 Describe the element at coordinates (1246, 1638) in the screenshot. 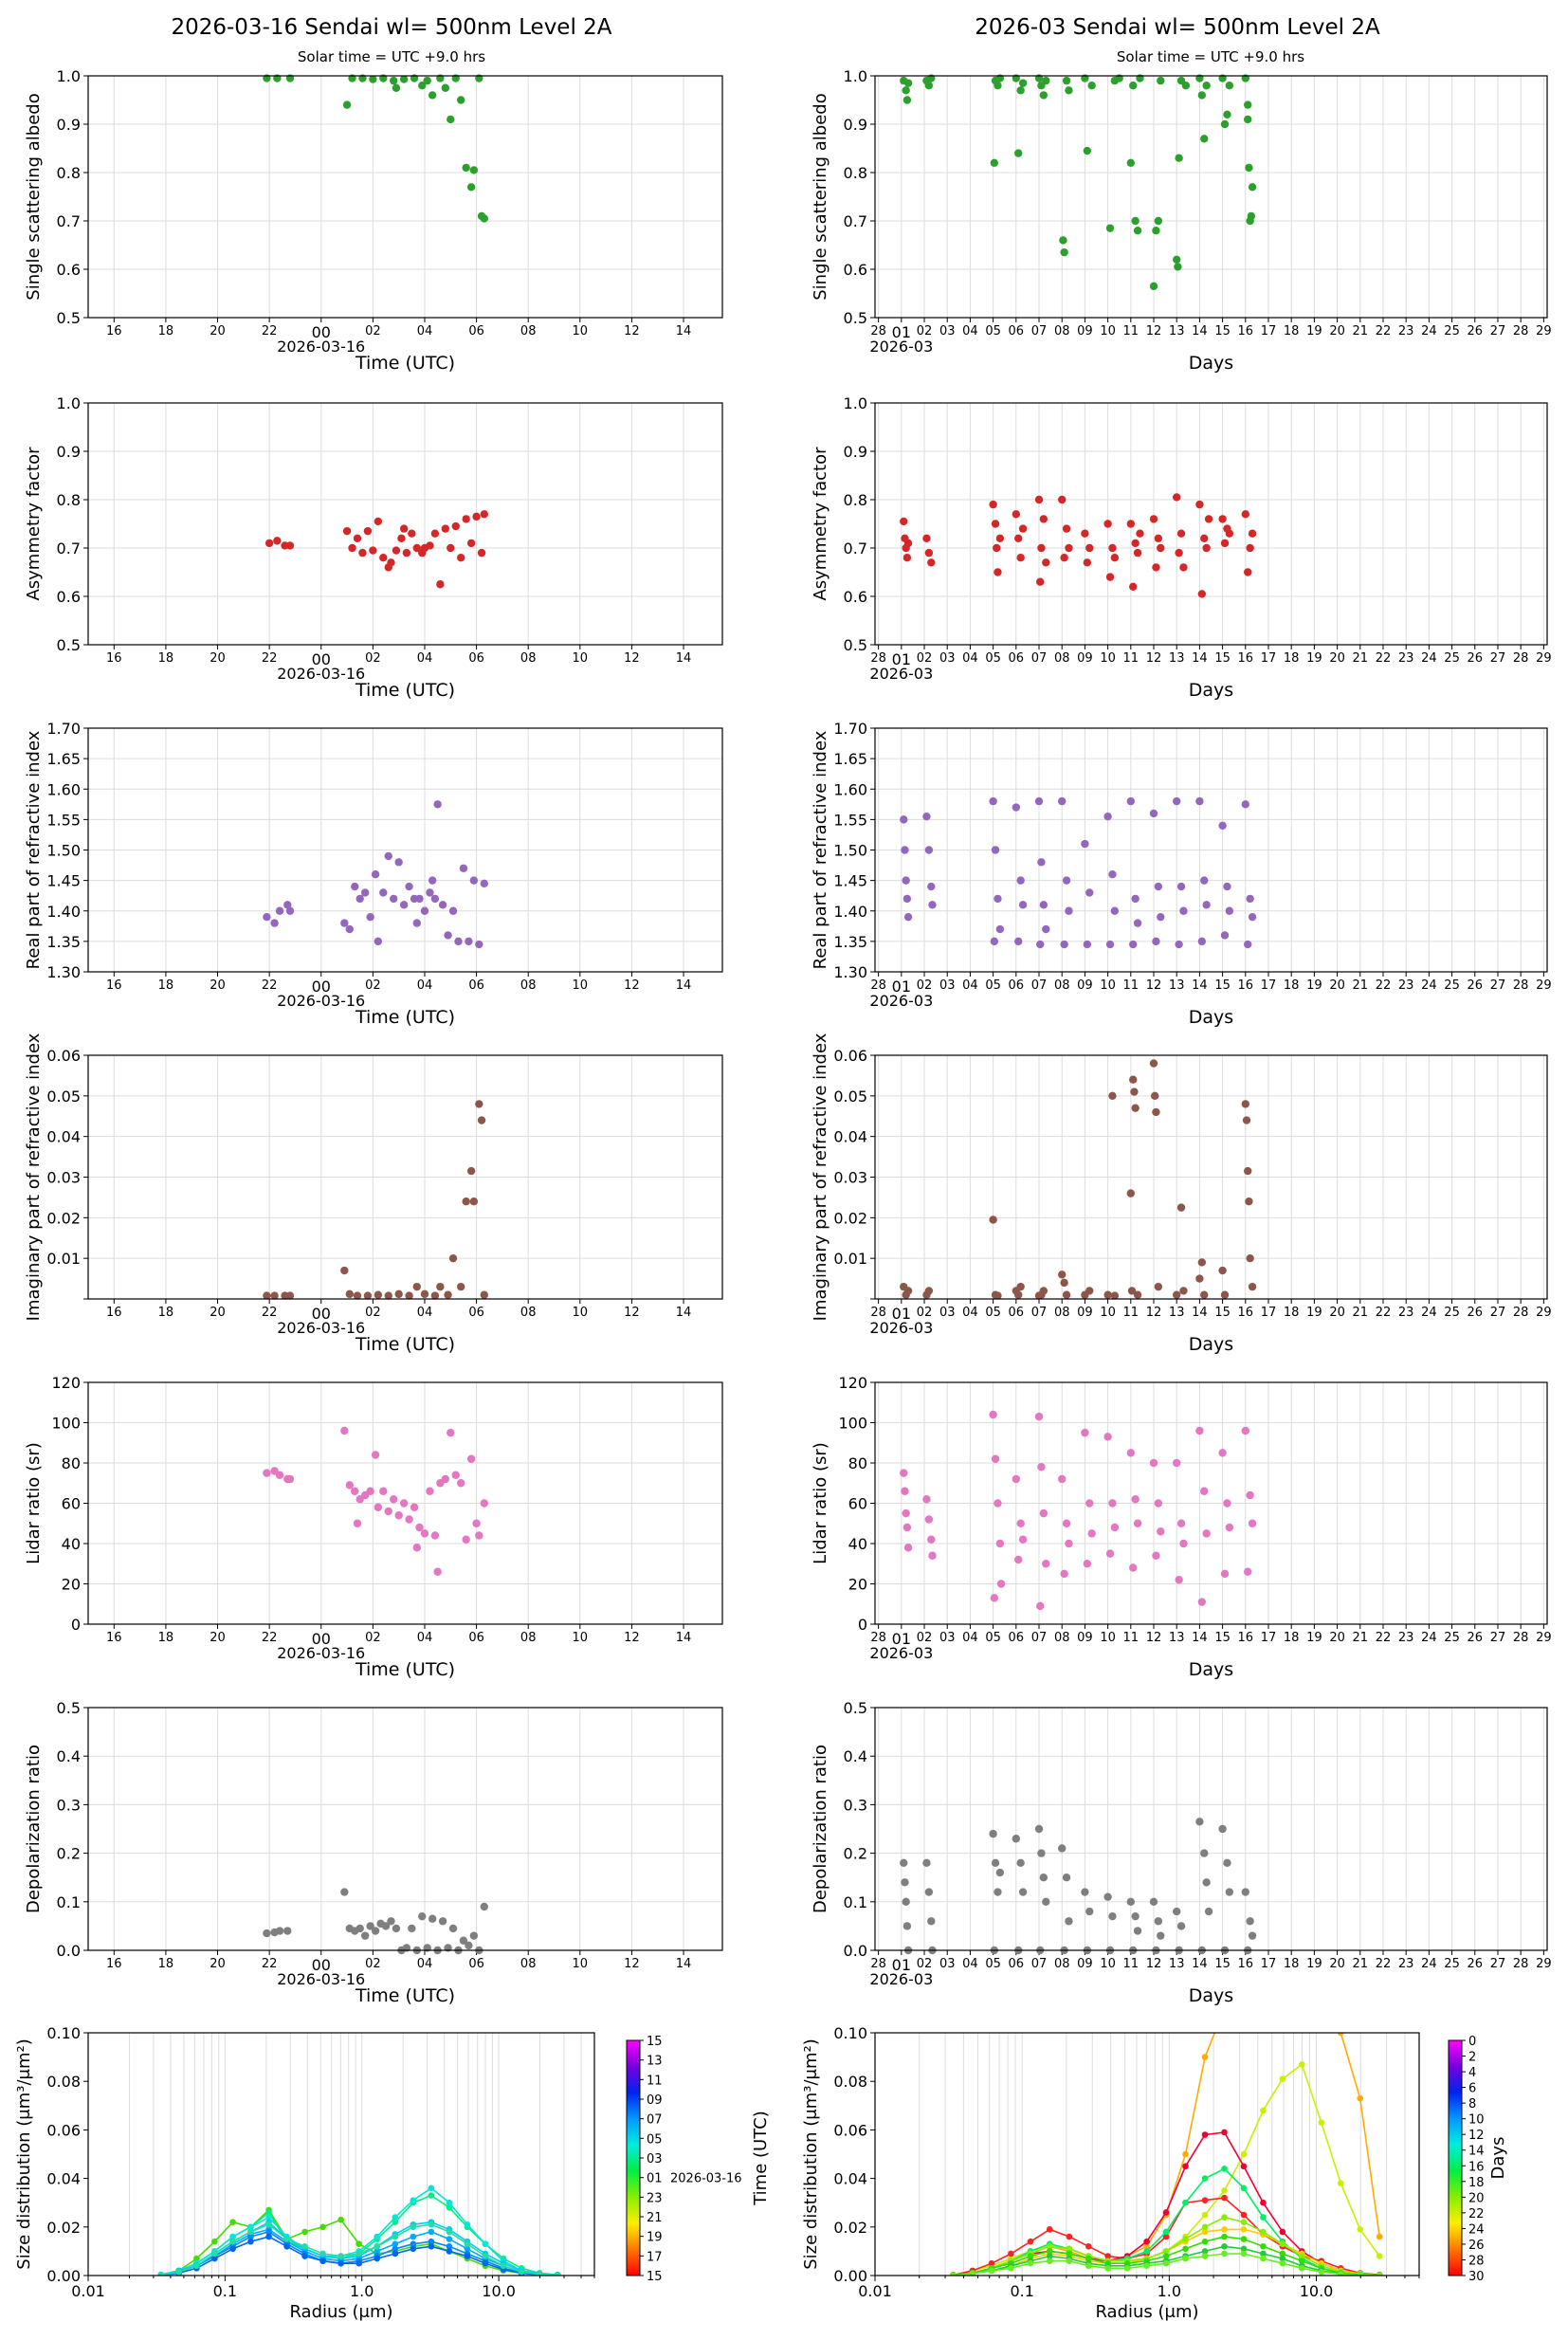

I see `lidar_month-xtick-label: 16` at that location.